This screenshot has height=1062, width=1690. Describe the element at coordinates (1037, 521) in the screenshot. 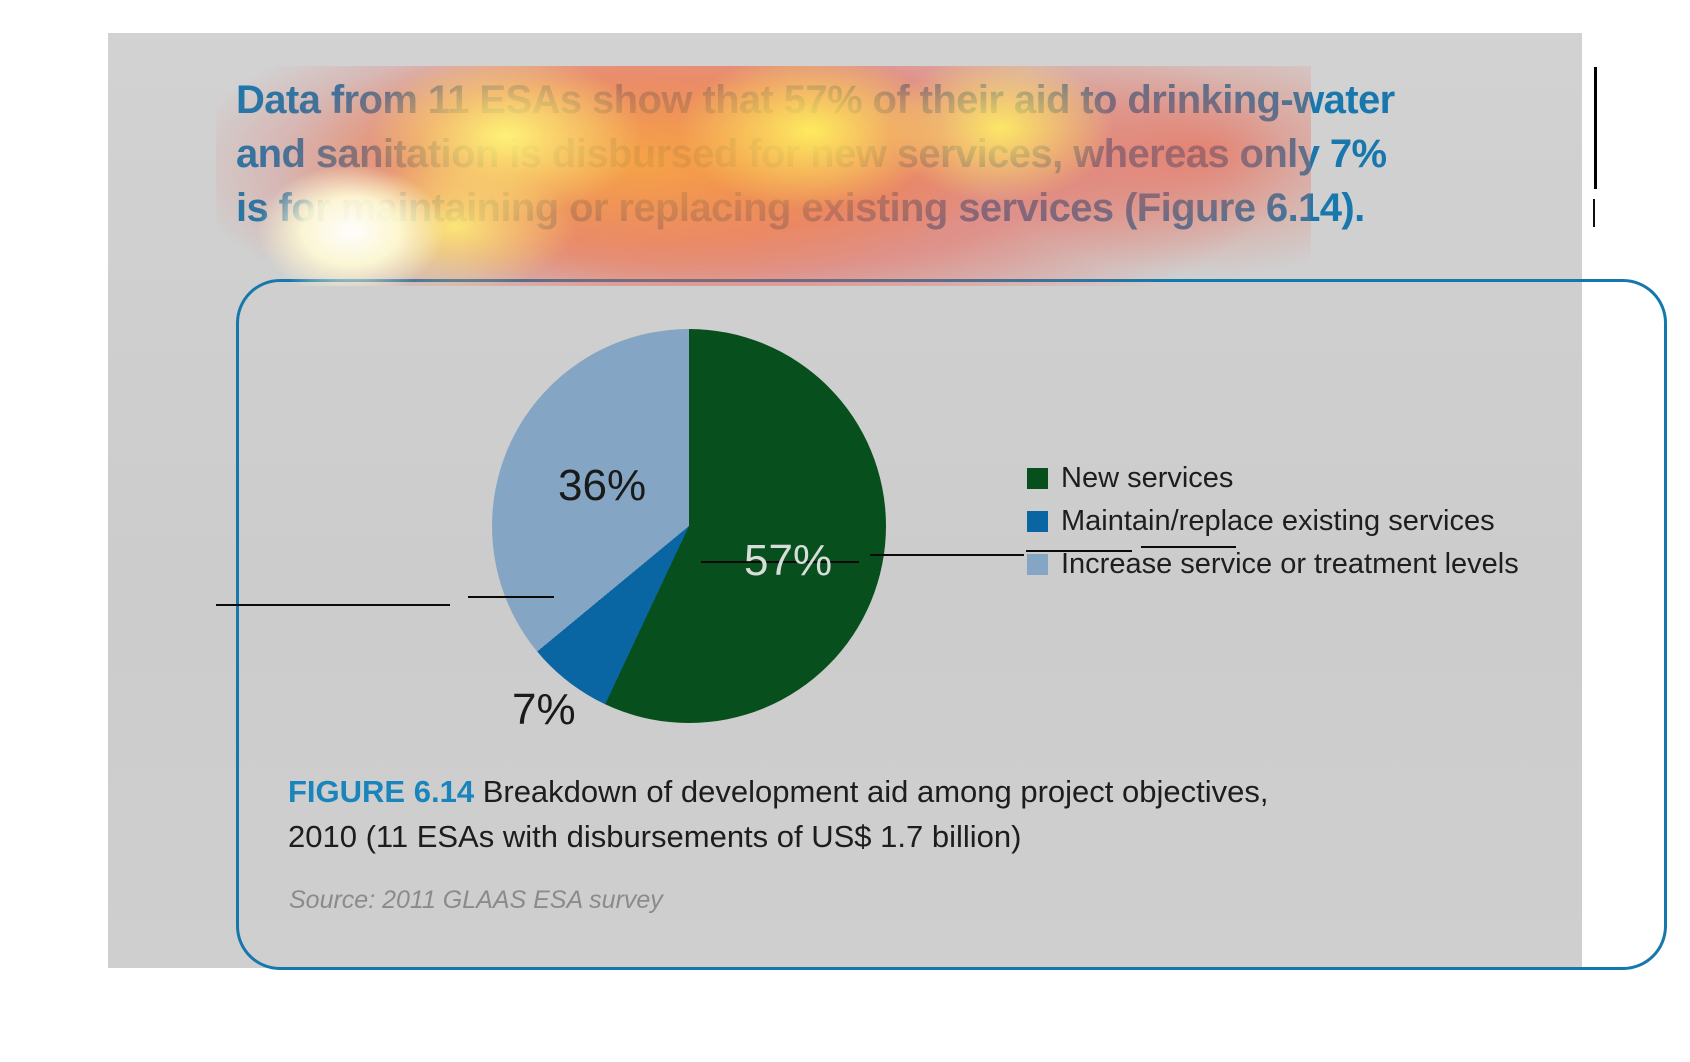

I see `legend-swatch-maintain-replace-icon` at that location.